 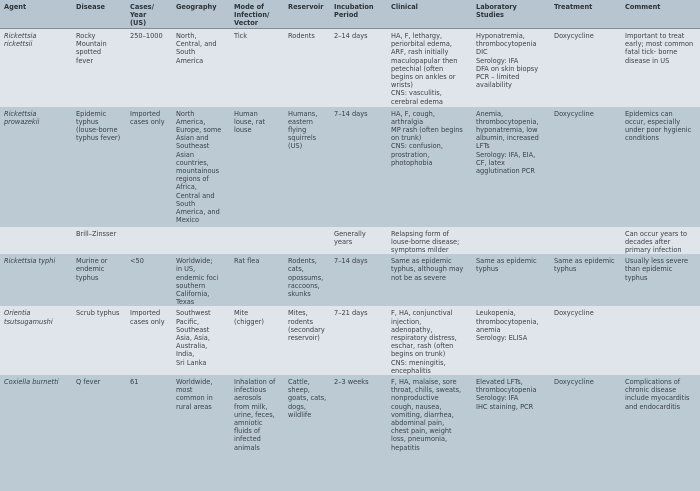 I want to click on cell-disease: Scrub typhus, so click(x=99, y=340).